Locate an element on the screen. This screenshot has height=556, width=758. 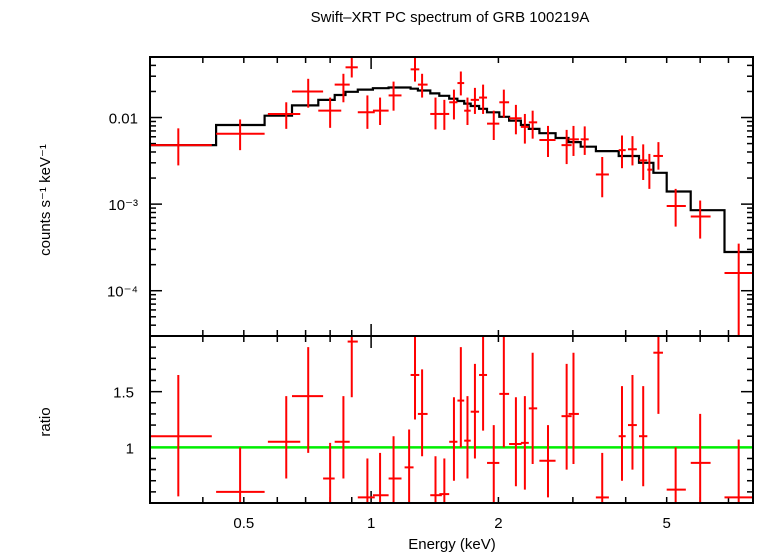
spectrum-y-tick-label: 0.01 is located at coordinates (123, 119).